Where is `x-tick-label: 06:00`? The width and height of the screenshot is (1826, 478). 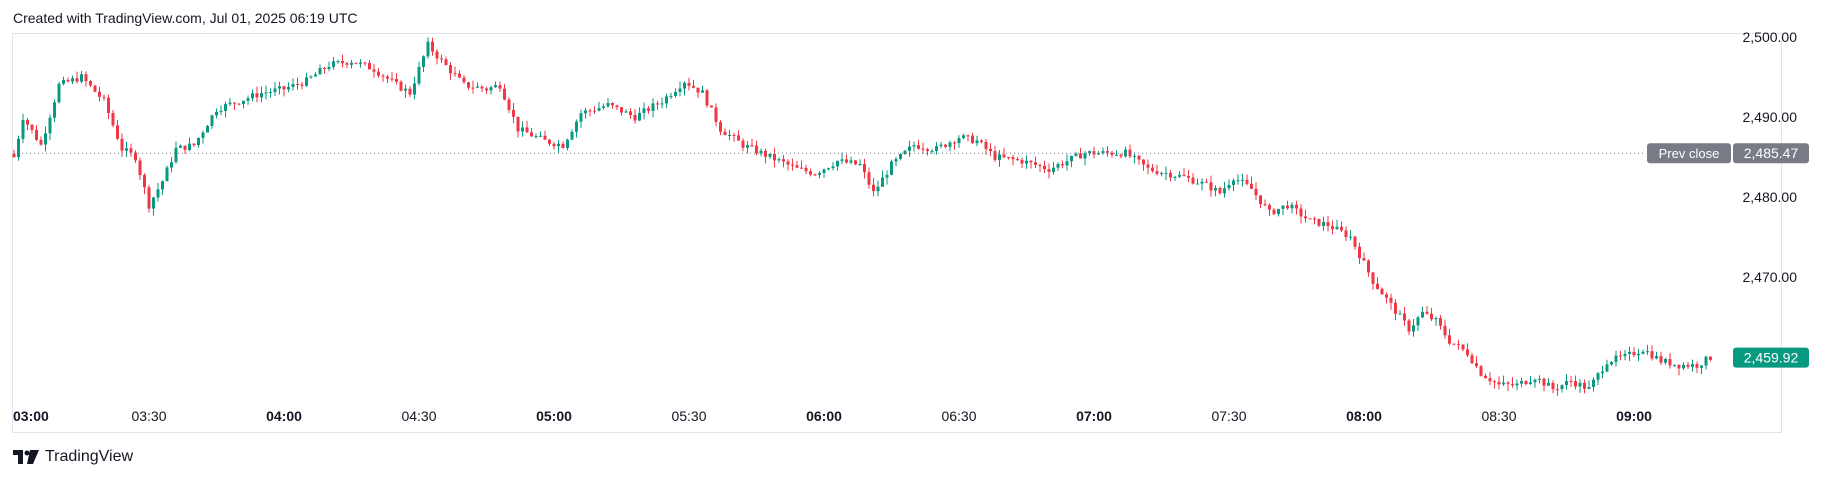
x-tick-label: 06:00 is located at coordinates (824, 416).